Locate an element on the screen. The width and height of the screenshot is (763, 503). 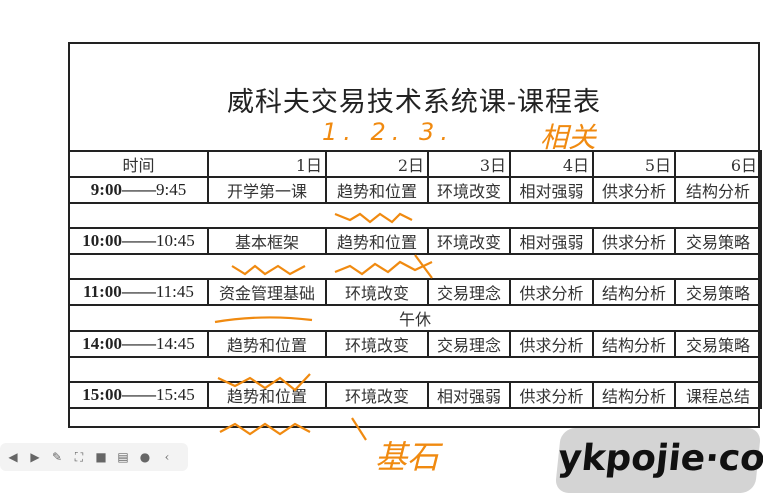
time-cell: 9:00——9:45 is located at coordinates (138, 190).